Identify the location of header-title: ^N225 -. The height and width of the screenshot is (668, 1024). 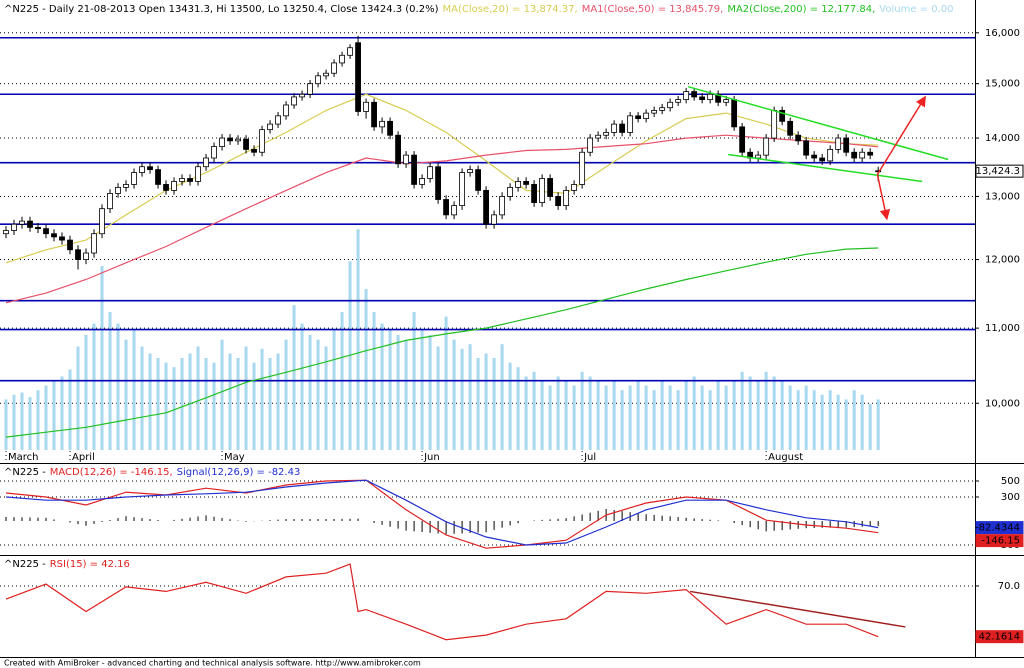
(25, 564).